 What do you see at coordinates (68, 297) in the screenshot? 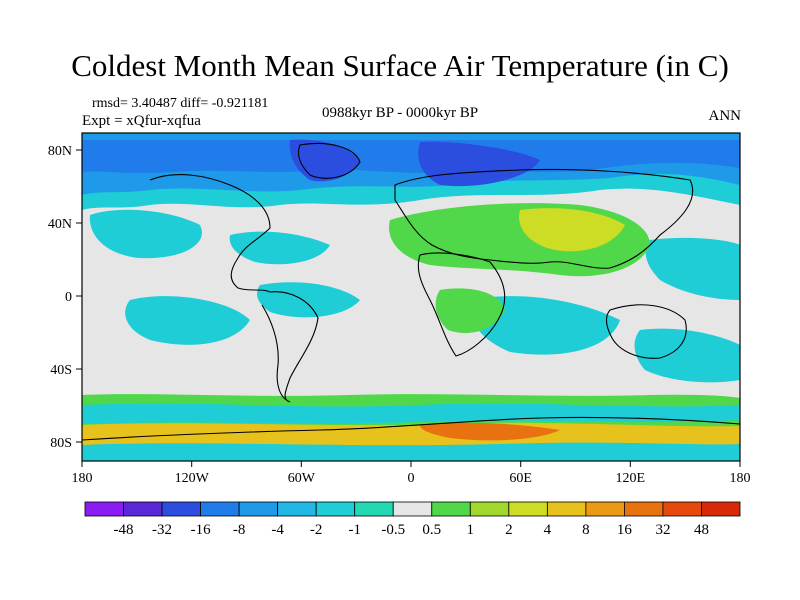
I see `lat-tick-label: 0` at bounding box center [68, 297].